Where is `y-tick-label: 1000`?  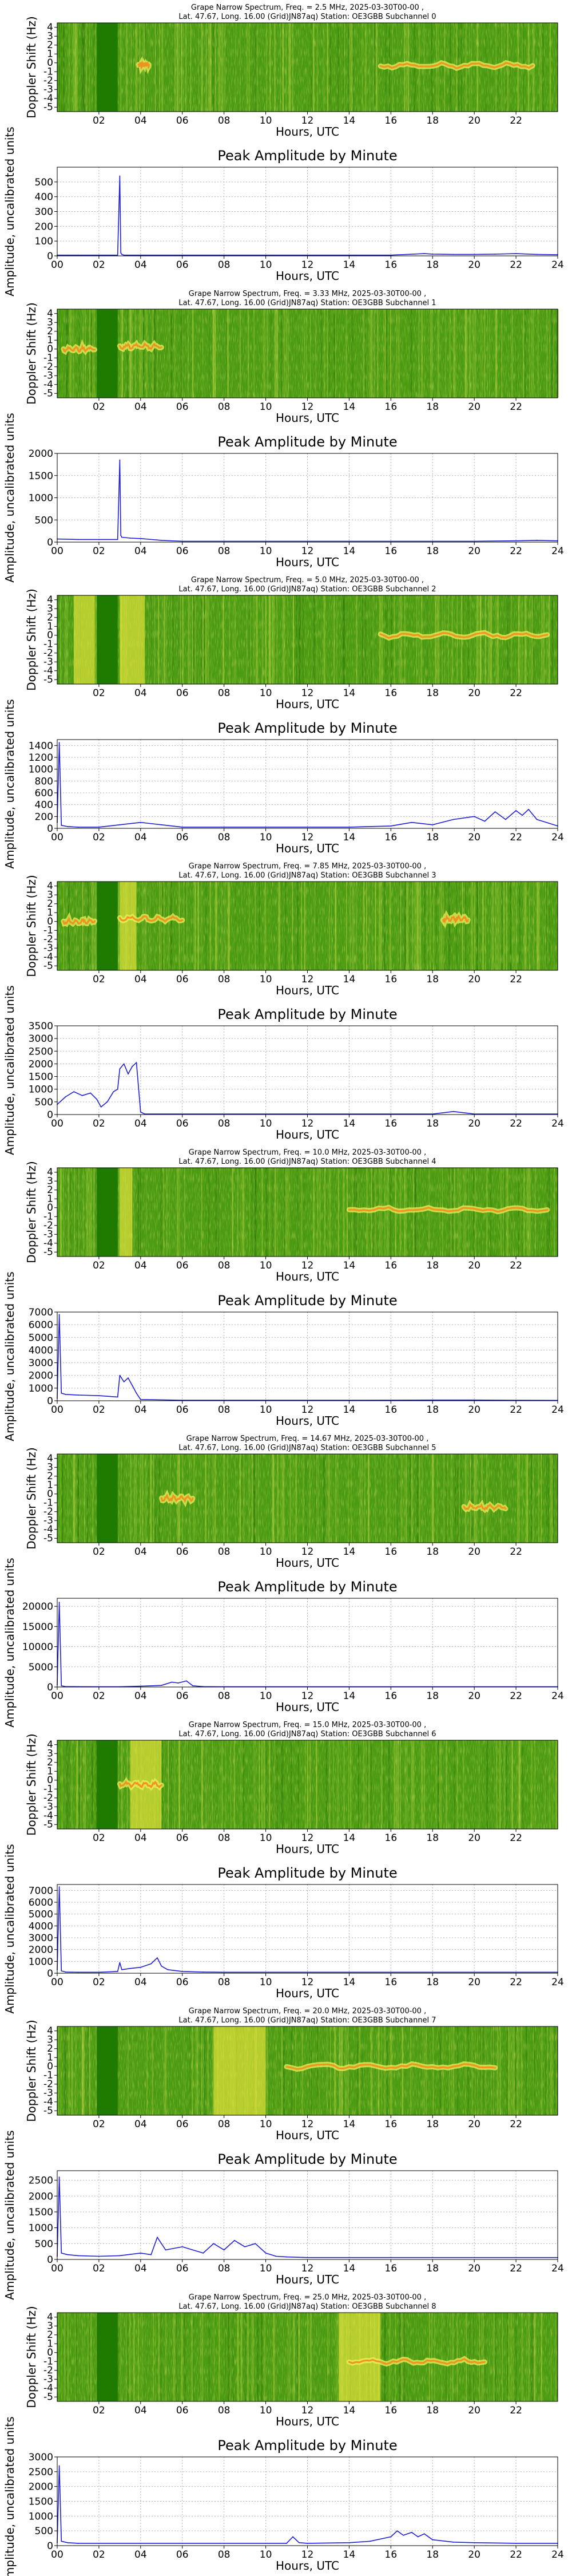 y-tick-label: 1000 is located at coordinates (41, 1961).